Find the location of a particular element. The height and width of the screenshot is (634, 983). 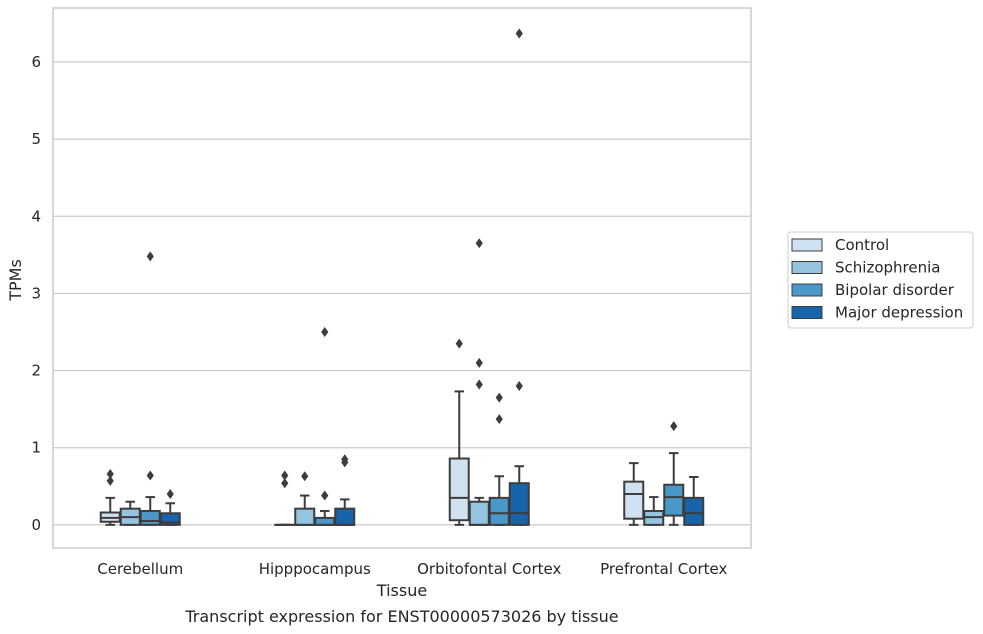

x-tick-label: Prefrontal Cortex is located at coordinates (663, 569).